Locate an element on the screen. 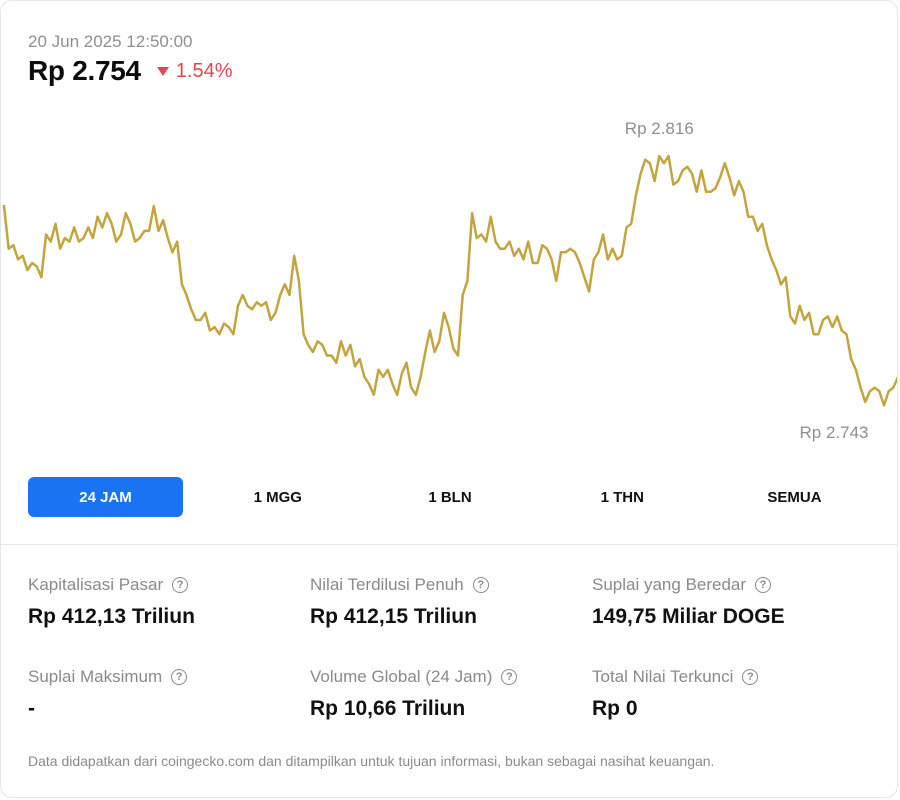 Image resolution: width=900 pixels, height=800 pixels. timestamp: 20 Jun 2025 12:50:00 is located at coordinates (110, 41).